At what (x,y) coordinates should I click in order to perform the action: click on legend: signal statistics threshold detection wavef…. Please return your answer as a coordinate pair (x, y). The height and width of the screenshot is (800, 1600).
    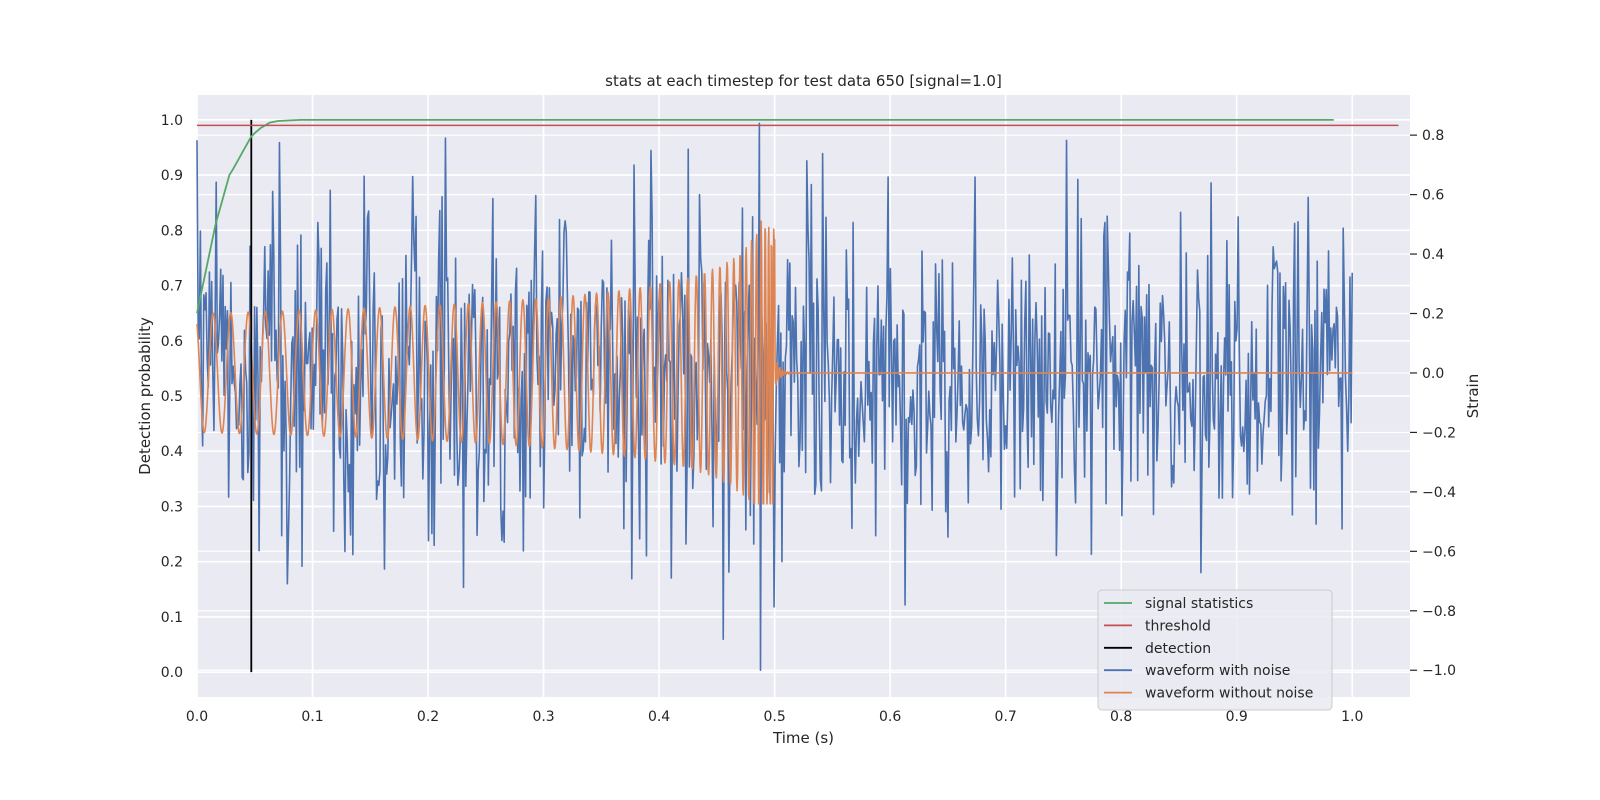
    Looking at the image, I should click on (1215, 650).